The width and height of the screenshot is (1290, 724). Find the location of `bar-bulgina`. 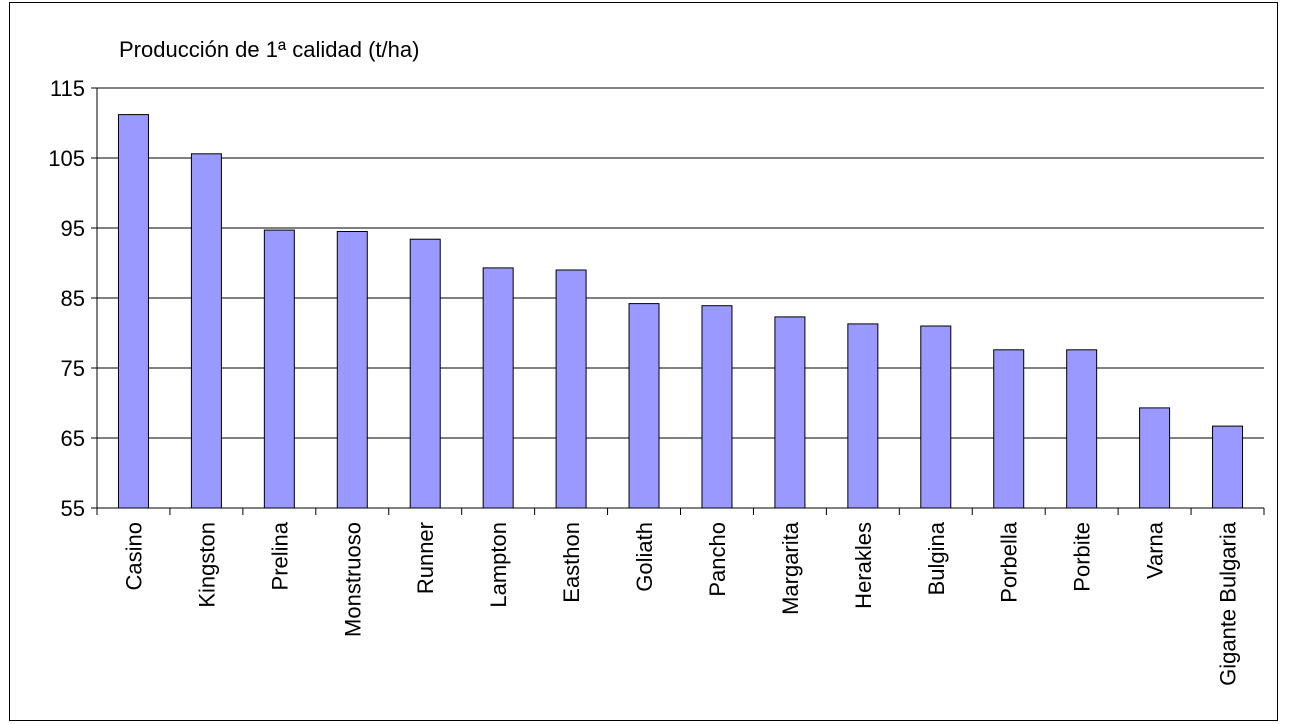

bar-bulgina is located at coordinates (936, 417).